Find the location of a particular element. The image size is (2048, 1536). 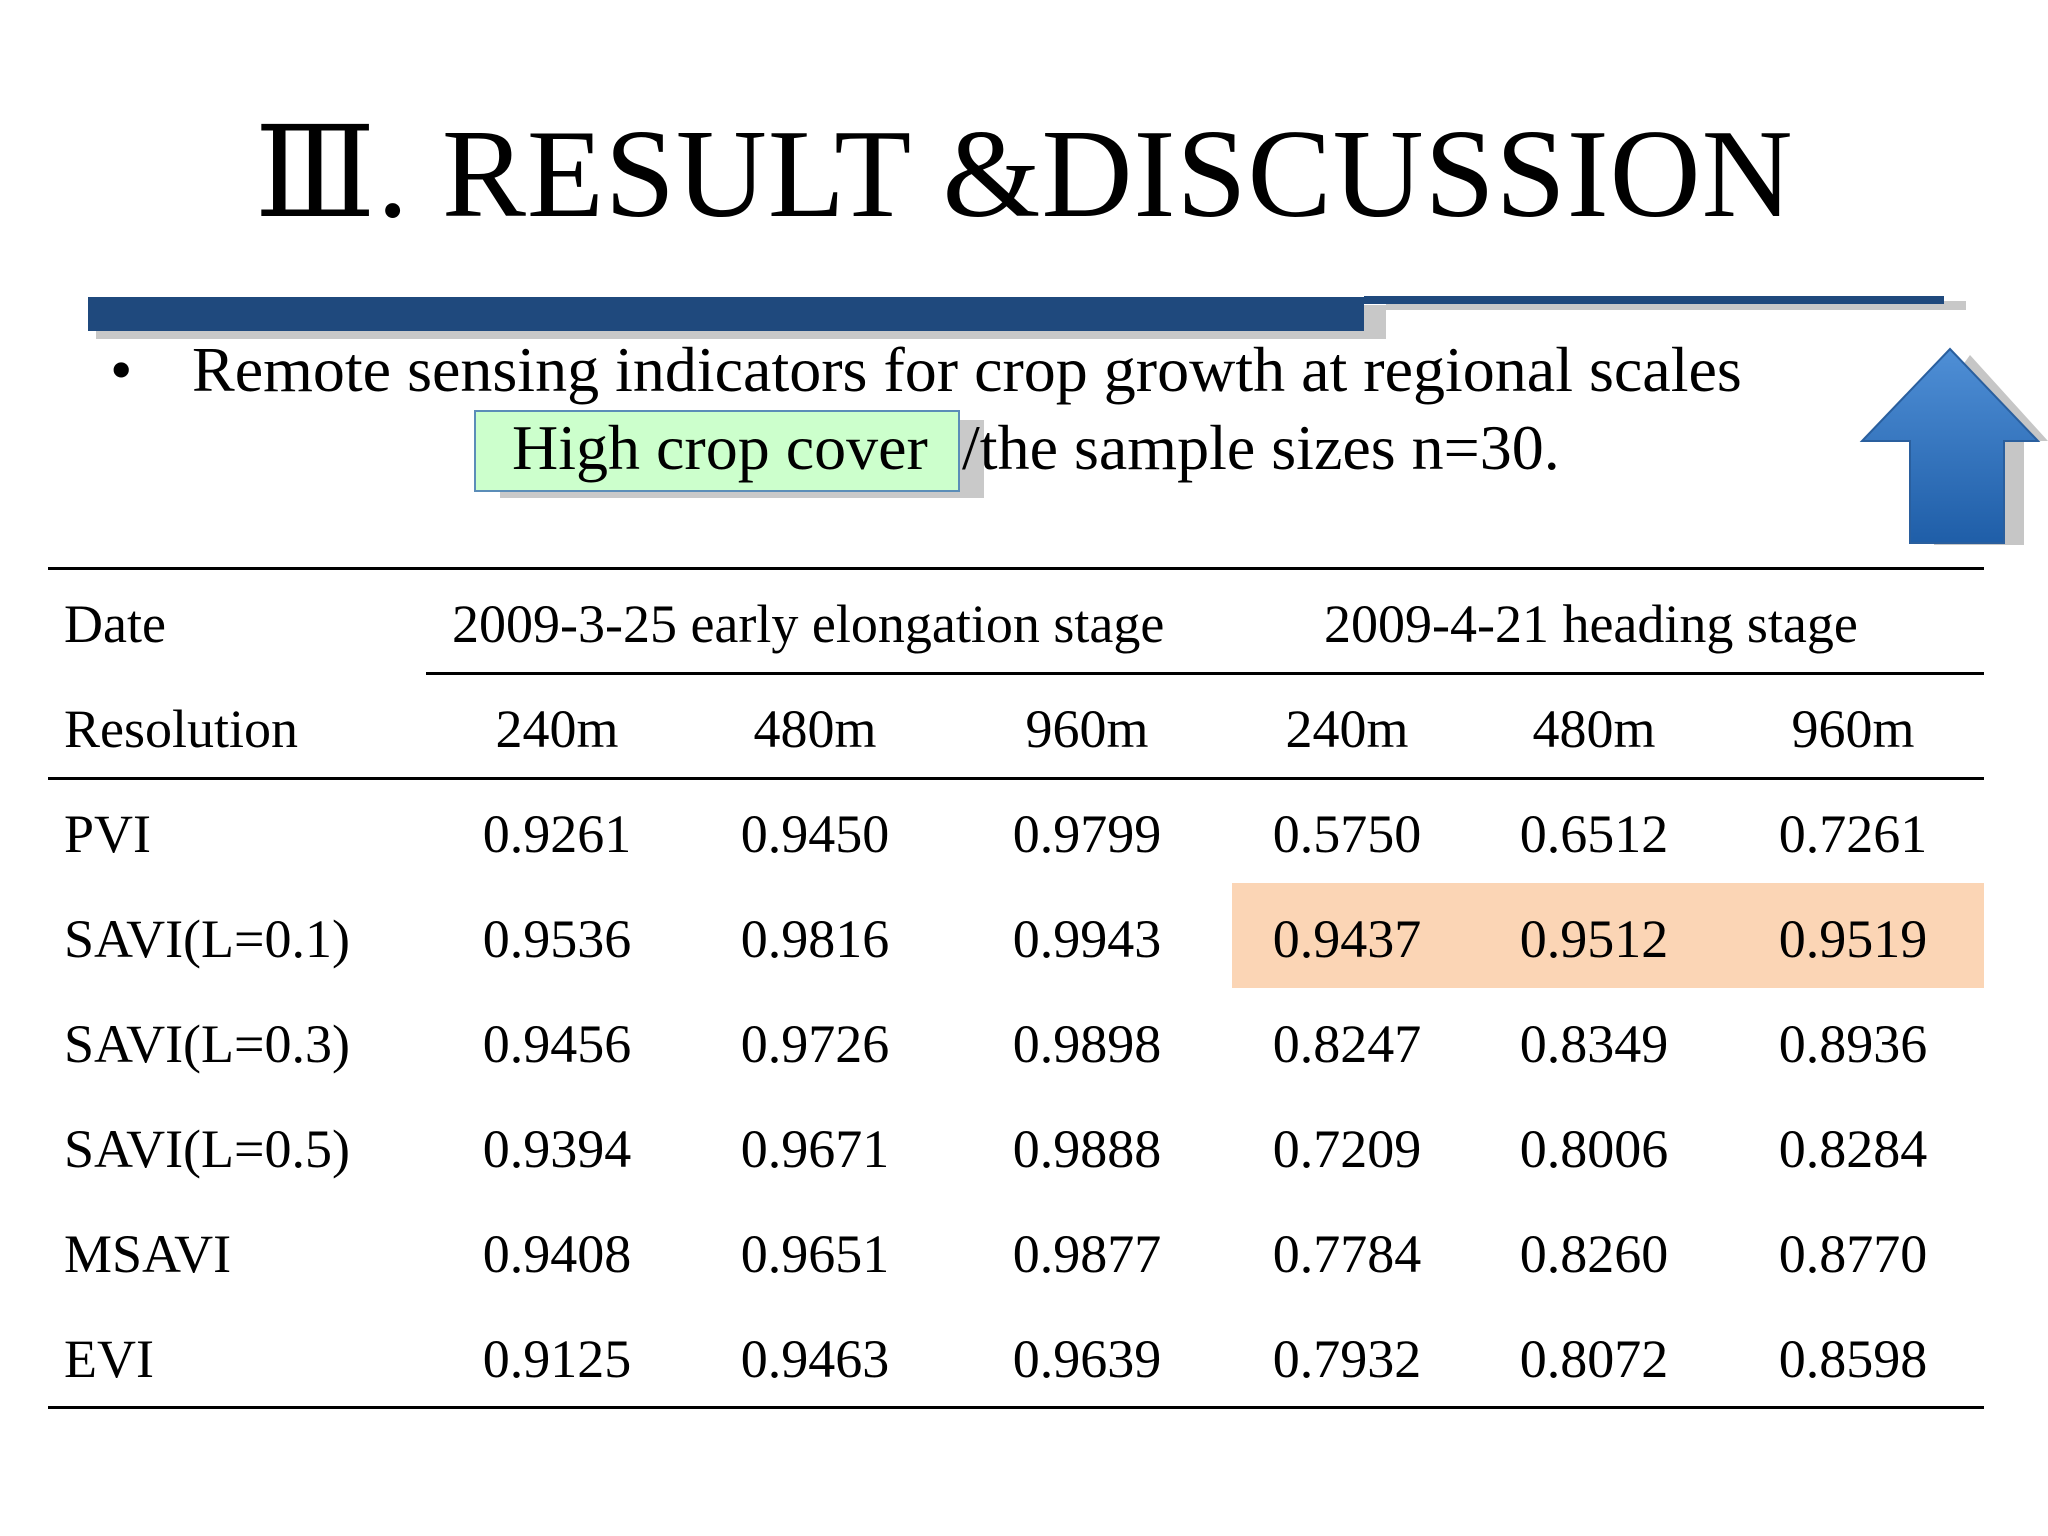

resolution-header-5: 480m is located at coordinates (1594, 729).